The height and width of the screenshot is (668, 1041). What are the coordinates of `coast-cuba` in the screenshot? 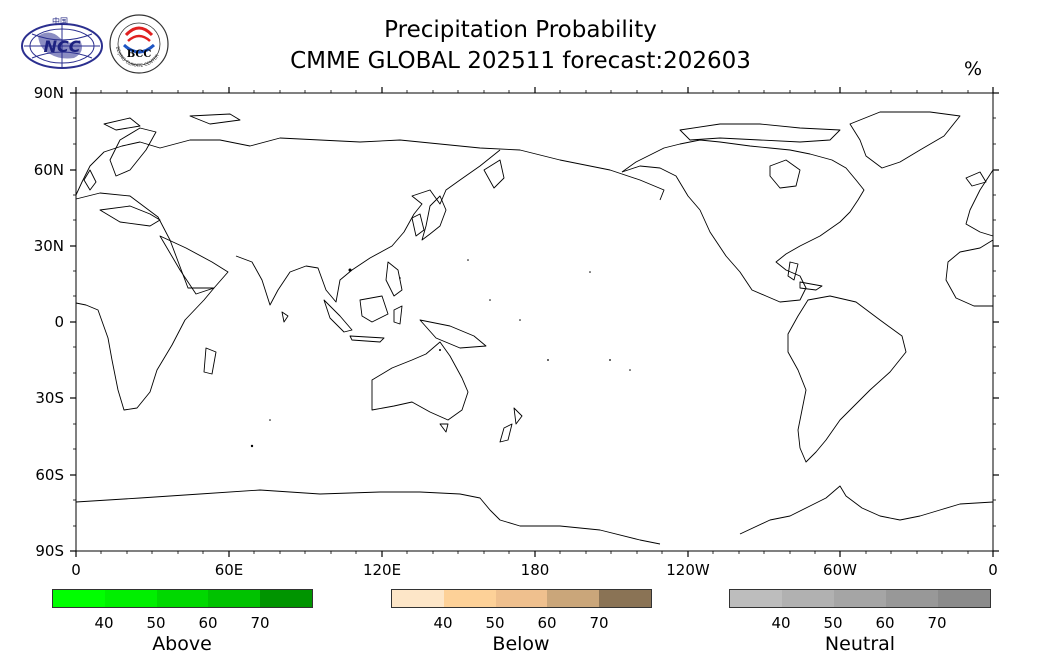 It's located at (811, 286).